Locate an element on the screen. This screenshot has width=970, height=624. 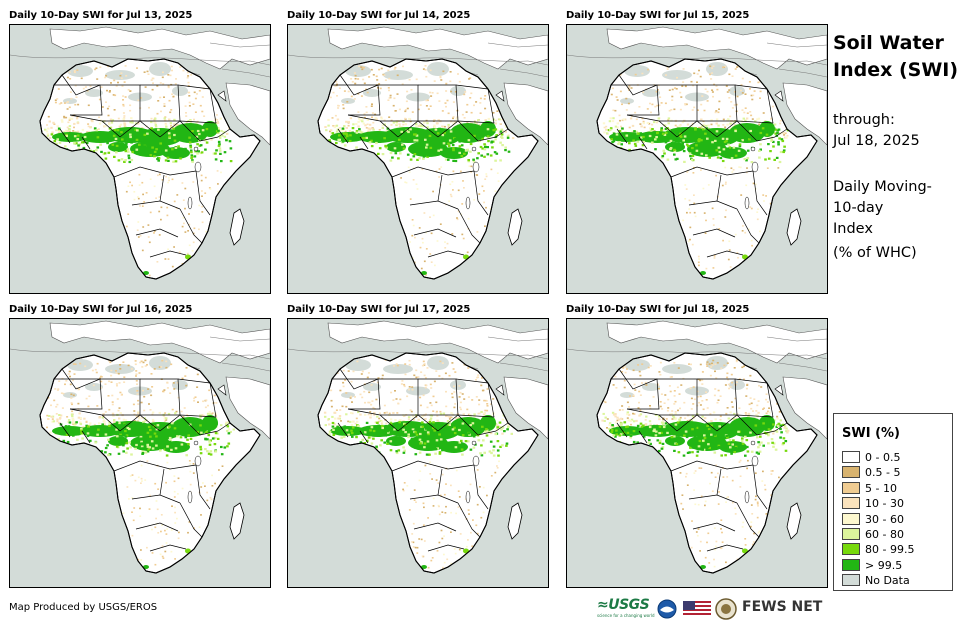
swi-map is located at coordinates (140, 453).